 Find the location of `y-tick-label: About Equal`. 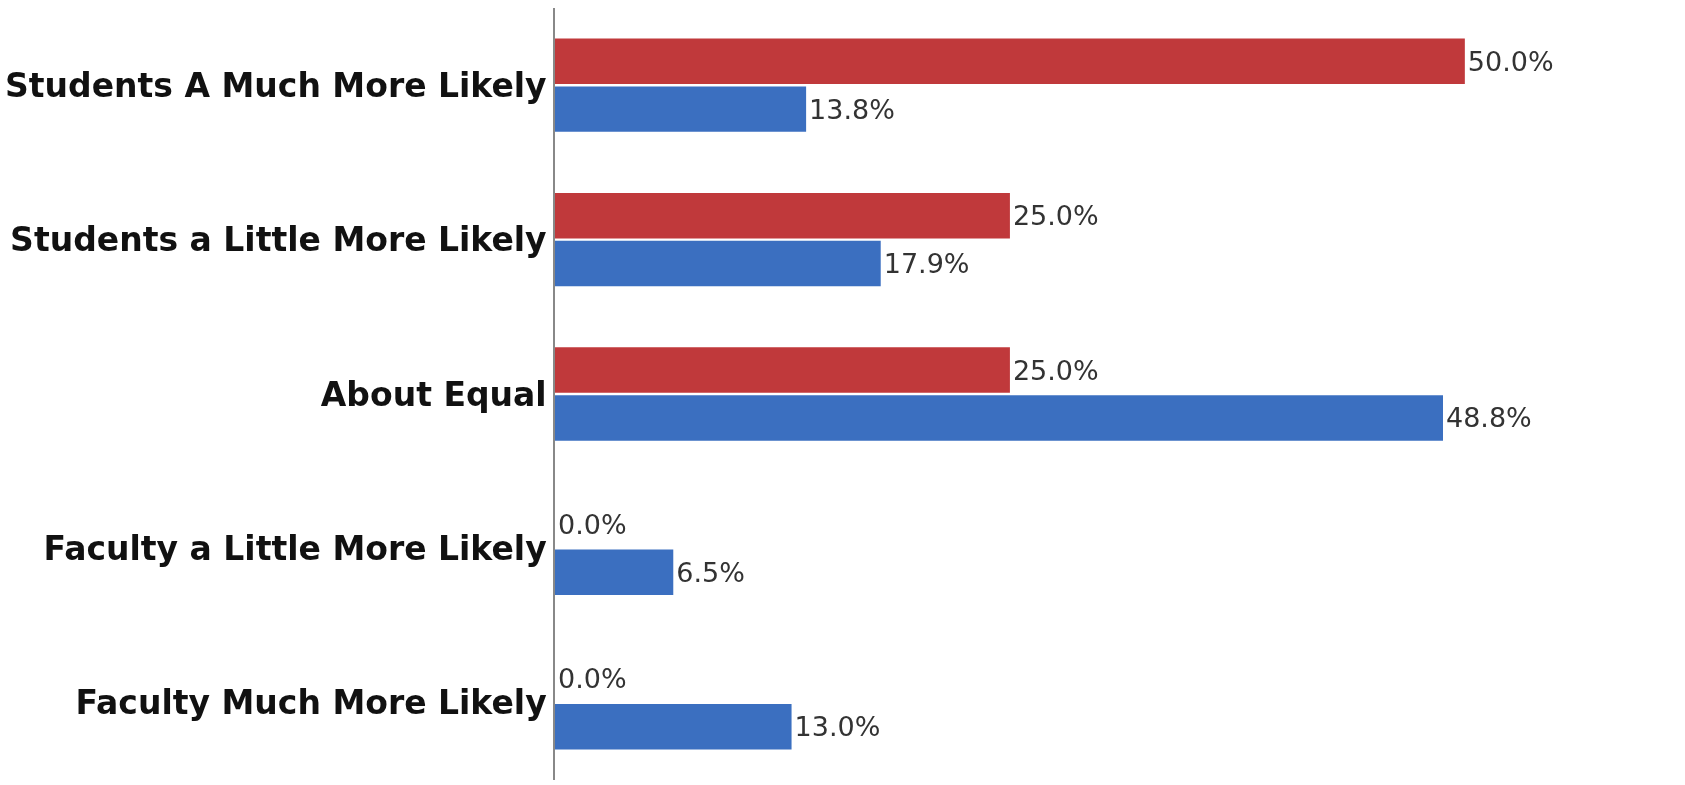

y-tick-label: About Equal is located at coordinates (433, 394).